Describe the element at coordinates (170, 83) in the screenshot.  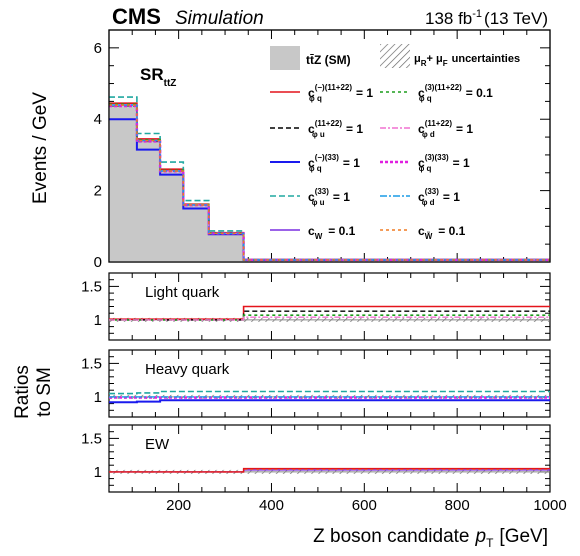
I see `region-label-sub: ttZ` at that location.